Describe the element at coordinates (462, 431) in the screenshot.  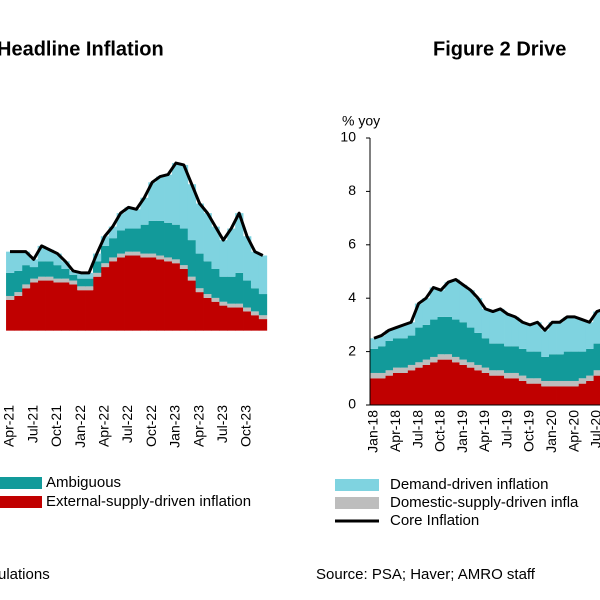
I see `x-tick-label: Jan-19` at that location.